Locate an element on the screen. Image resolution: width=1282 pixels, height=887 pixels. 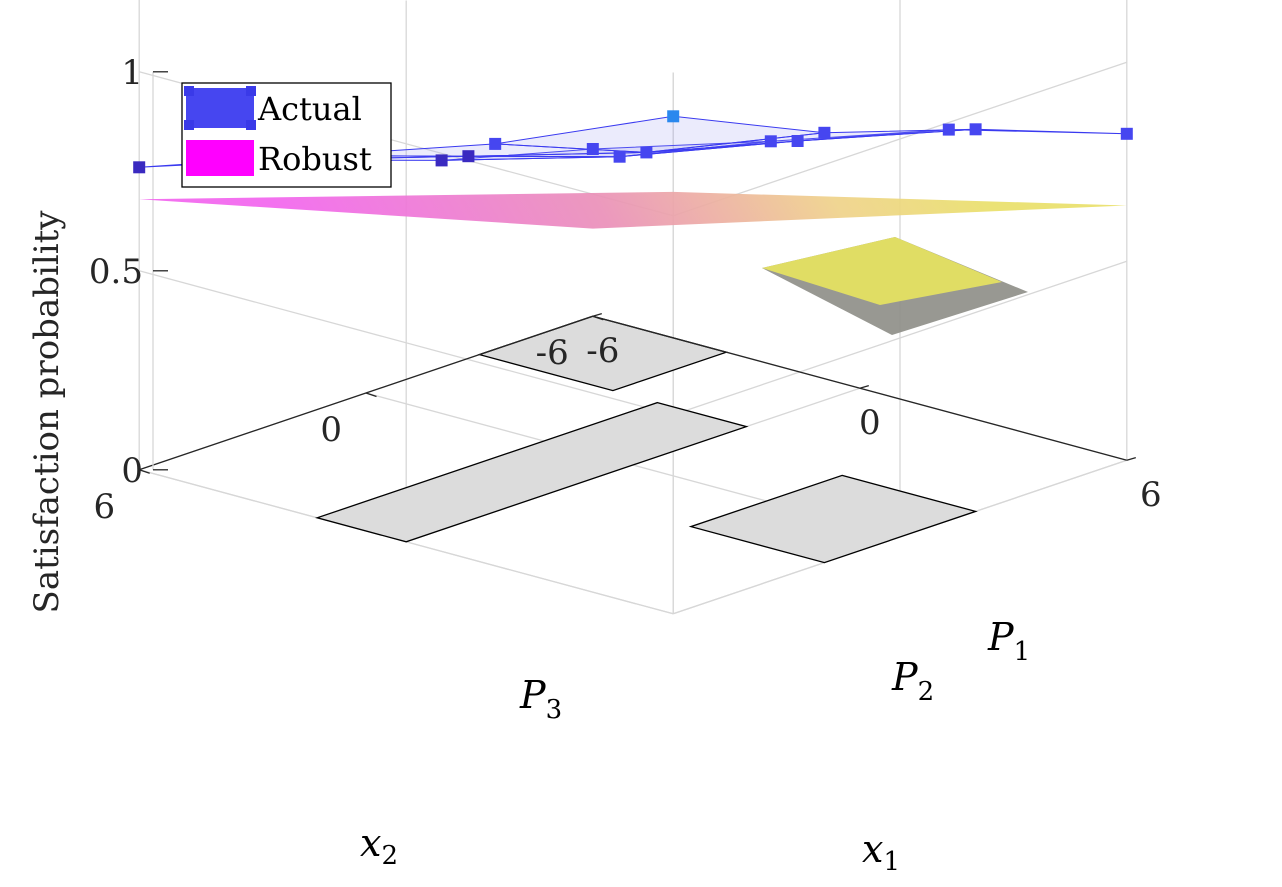
legend-label-robust: Robust is located at coordinates (315, 159).